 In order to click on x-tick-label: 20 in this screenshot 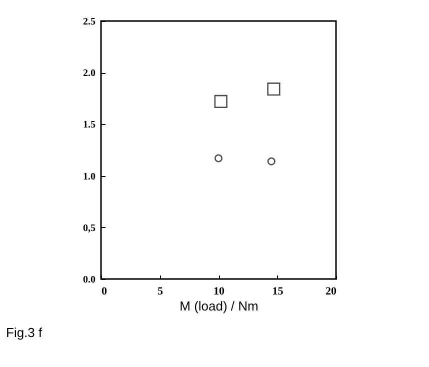, I will do `click(331, 292)`.